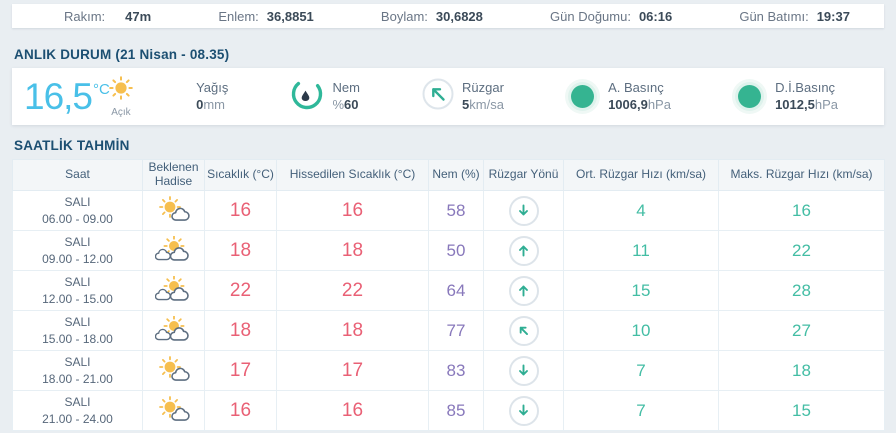 The image size is (896, 433). Describe the element at coordinates (456, 410) in the screenshot. I see `humidity-cell: 85` at that location.